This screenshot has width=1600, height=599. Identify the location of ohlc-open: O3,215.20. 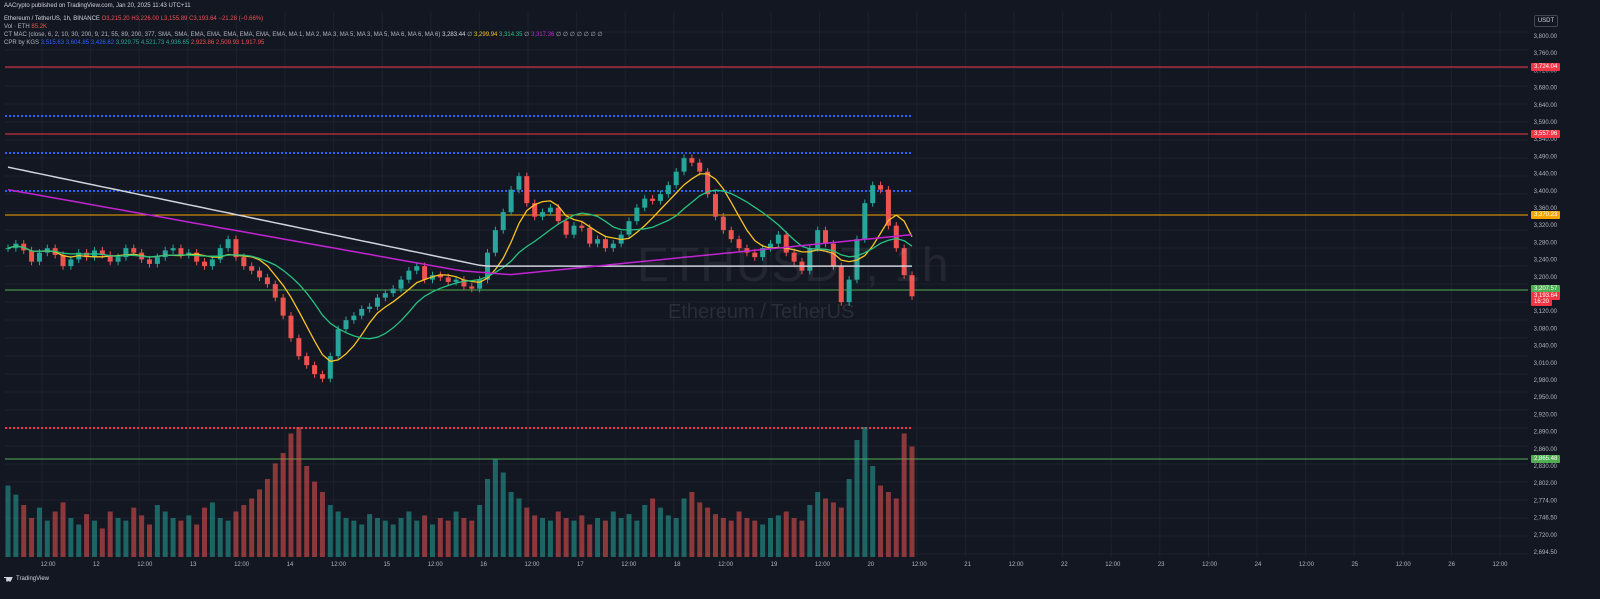
(115, 19).